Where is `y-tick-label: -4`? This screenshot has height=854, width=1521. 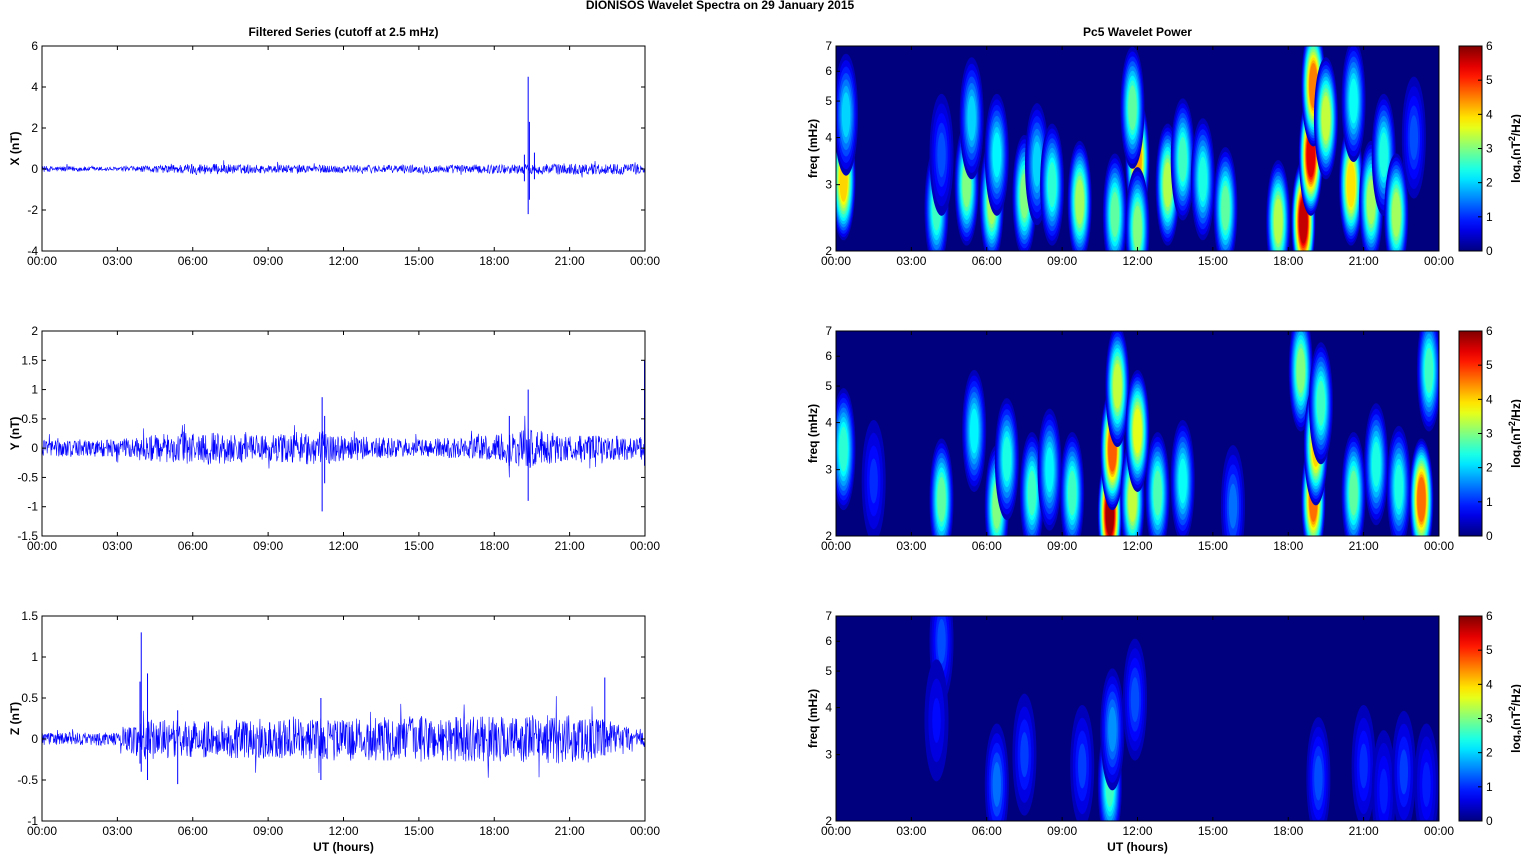 y-tick-label: -4 is located at coordinates (32, 251).